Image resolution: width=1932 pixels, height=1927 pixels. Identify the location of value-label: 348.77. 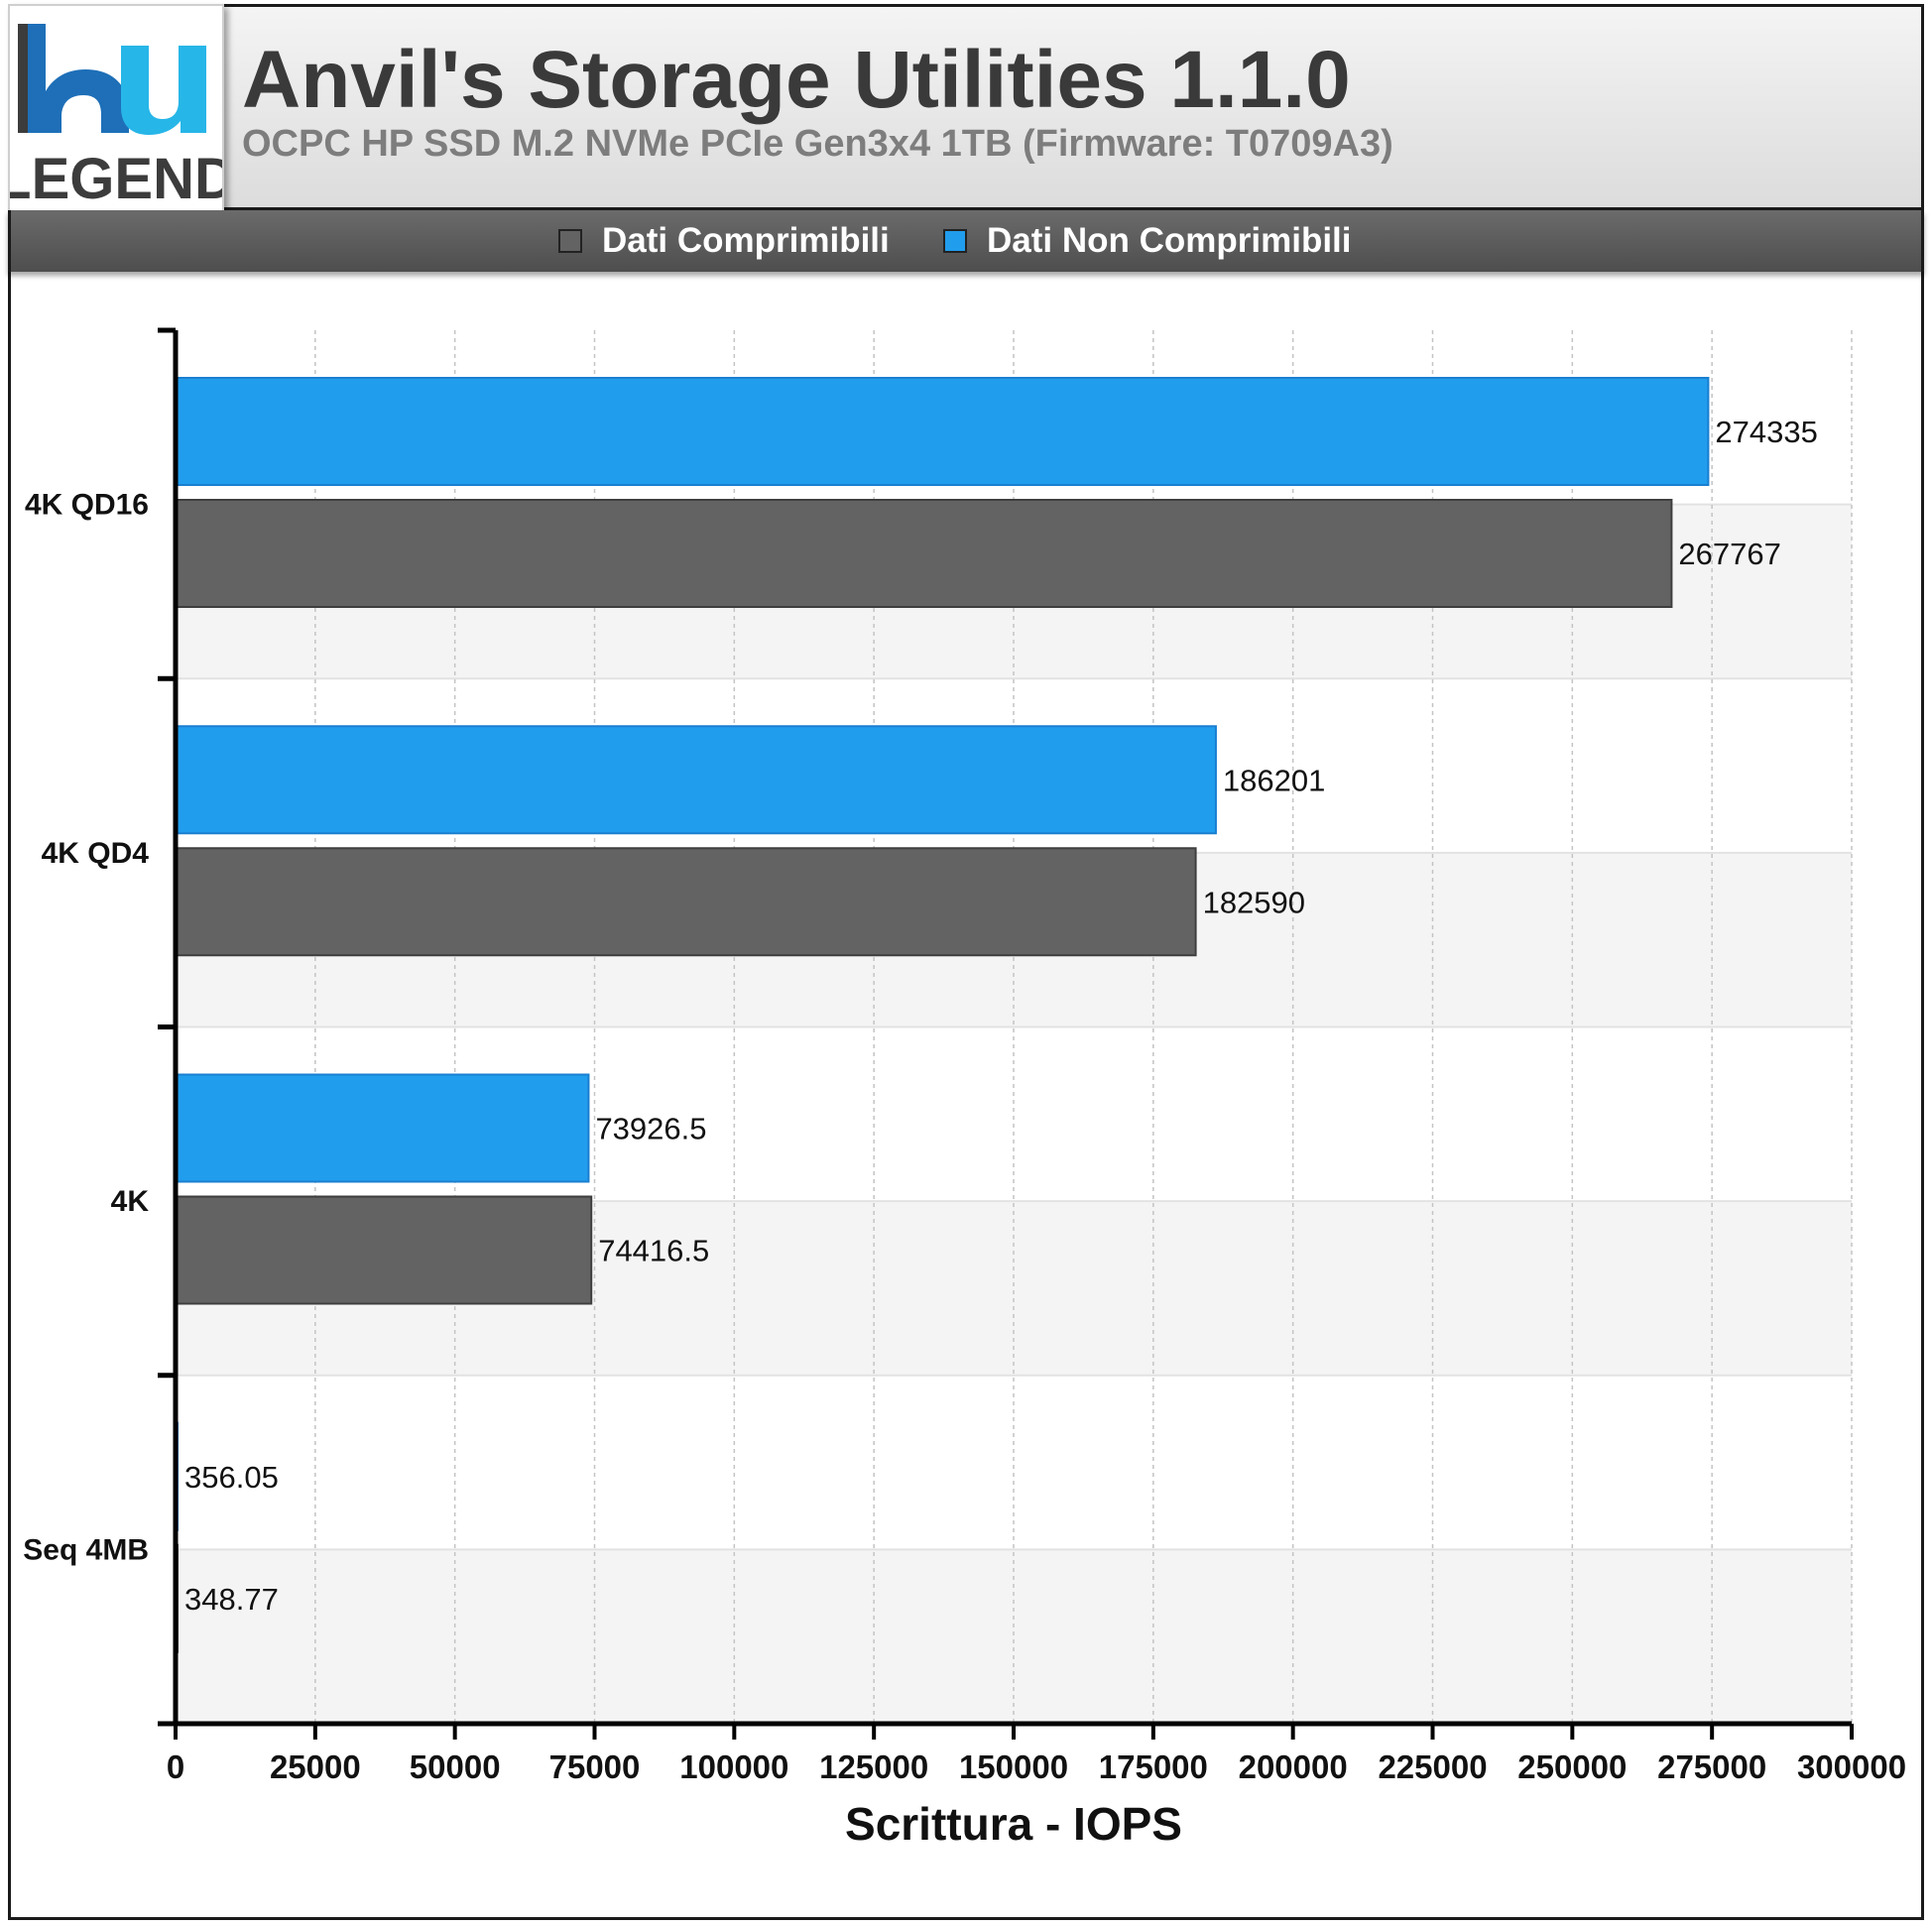
(231, 1600).